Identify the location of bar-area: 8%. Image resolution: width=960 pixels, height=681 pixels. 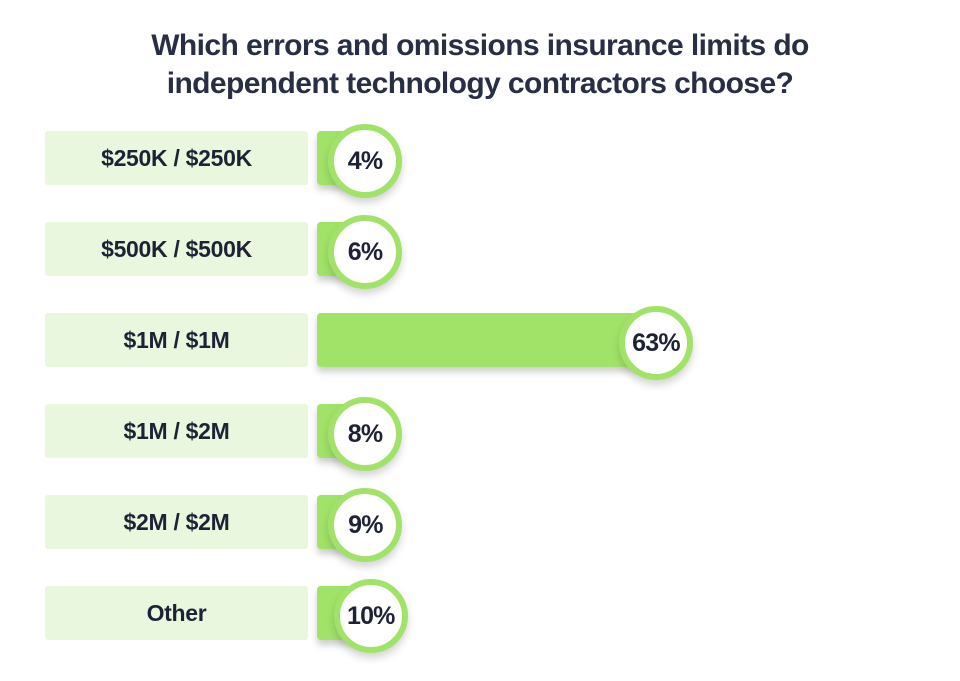
(616, 434).